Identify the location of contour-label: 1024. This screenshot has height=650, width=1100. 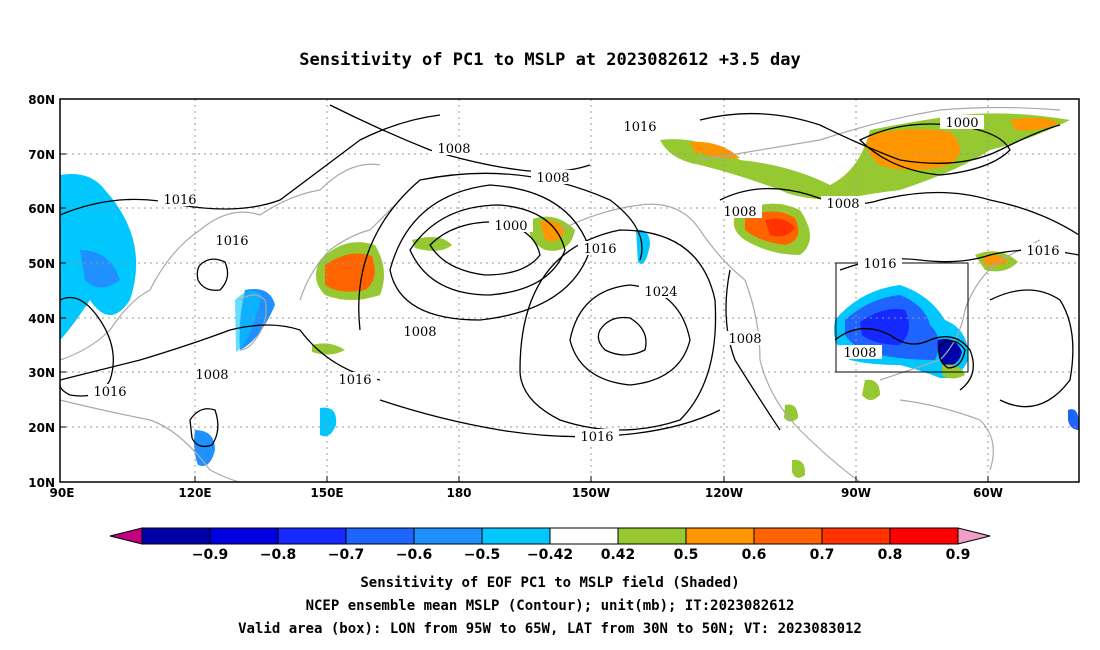
(660, 292).